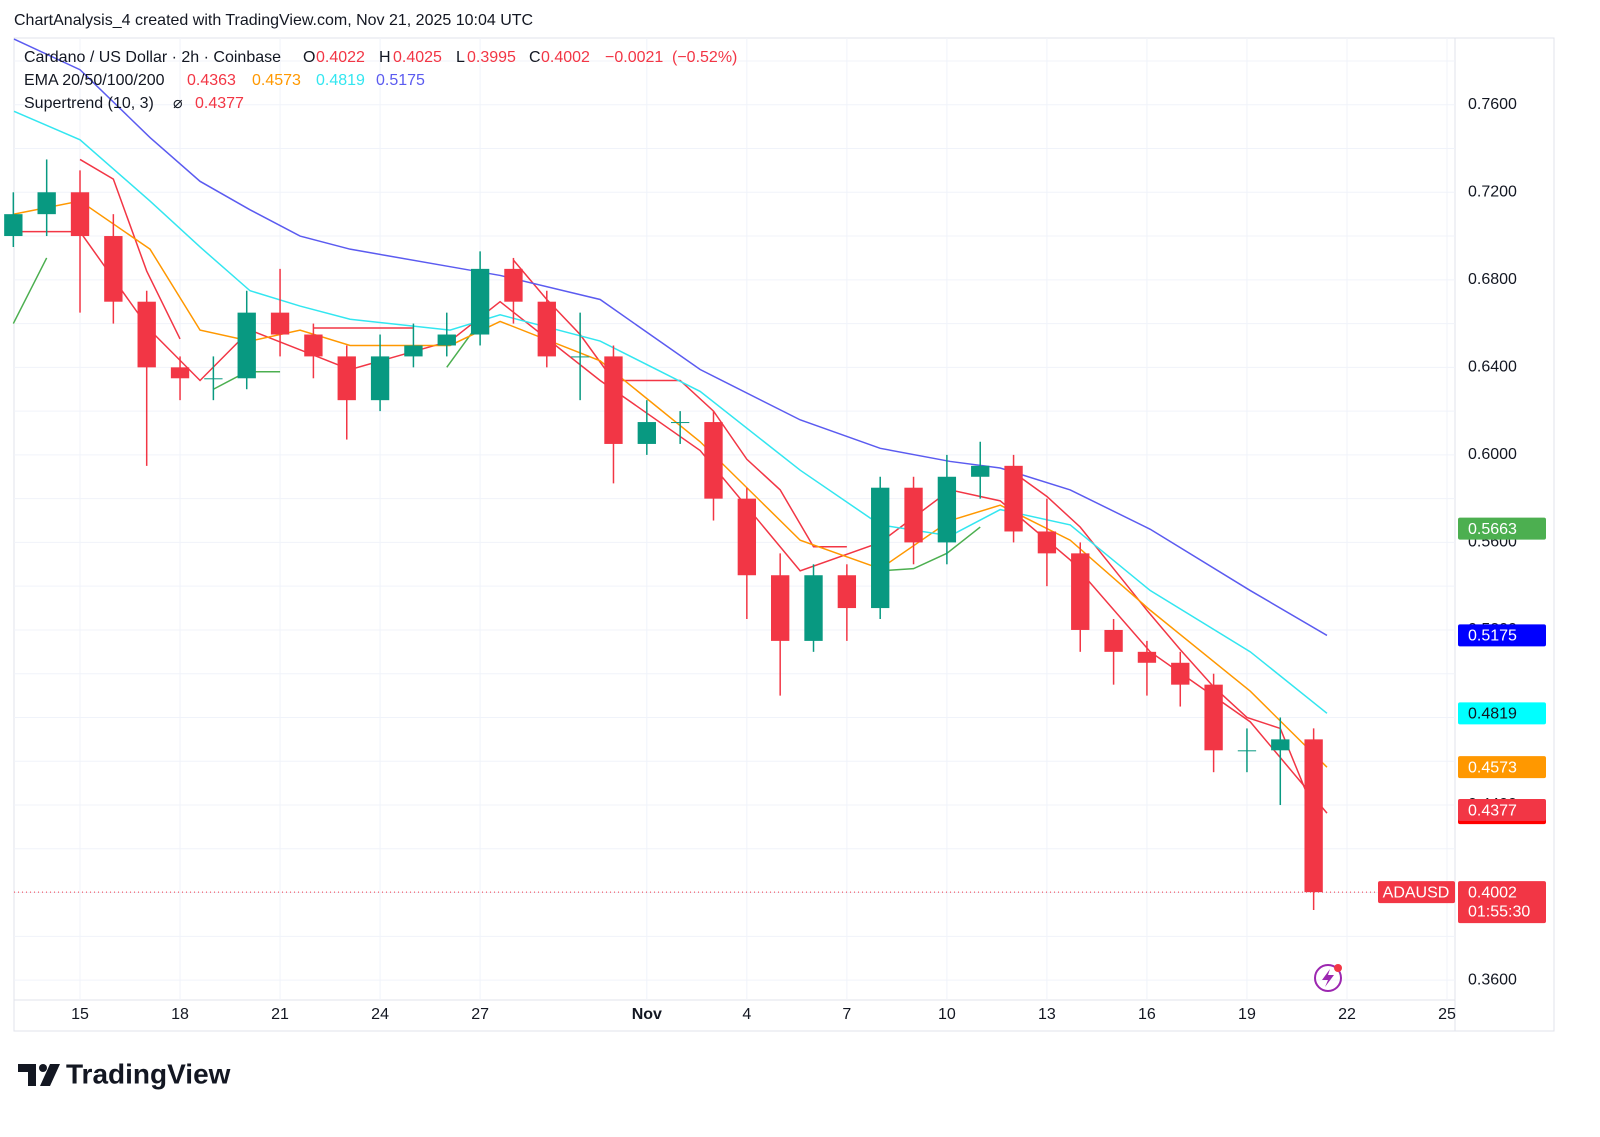 The width and height of the screenshot is (1600, 1137). What do you see at coordinates (1492, 454) in the screenshot?
I see `y-tick-label: 0.6000` at bounding box center [1492, 454].